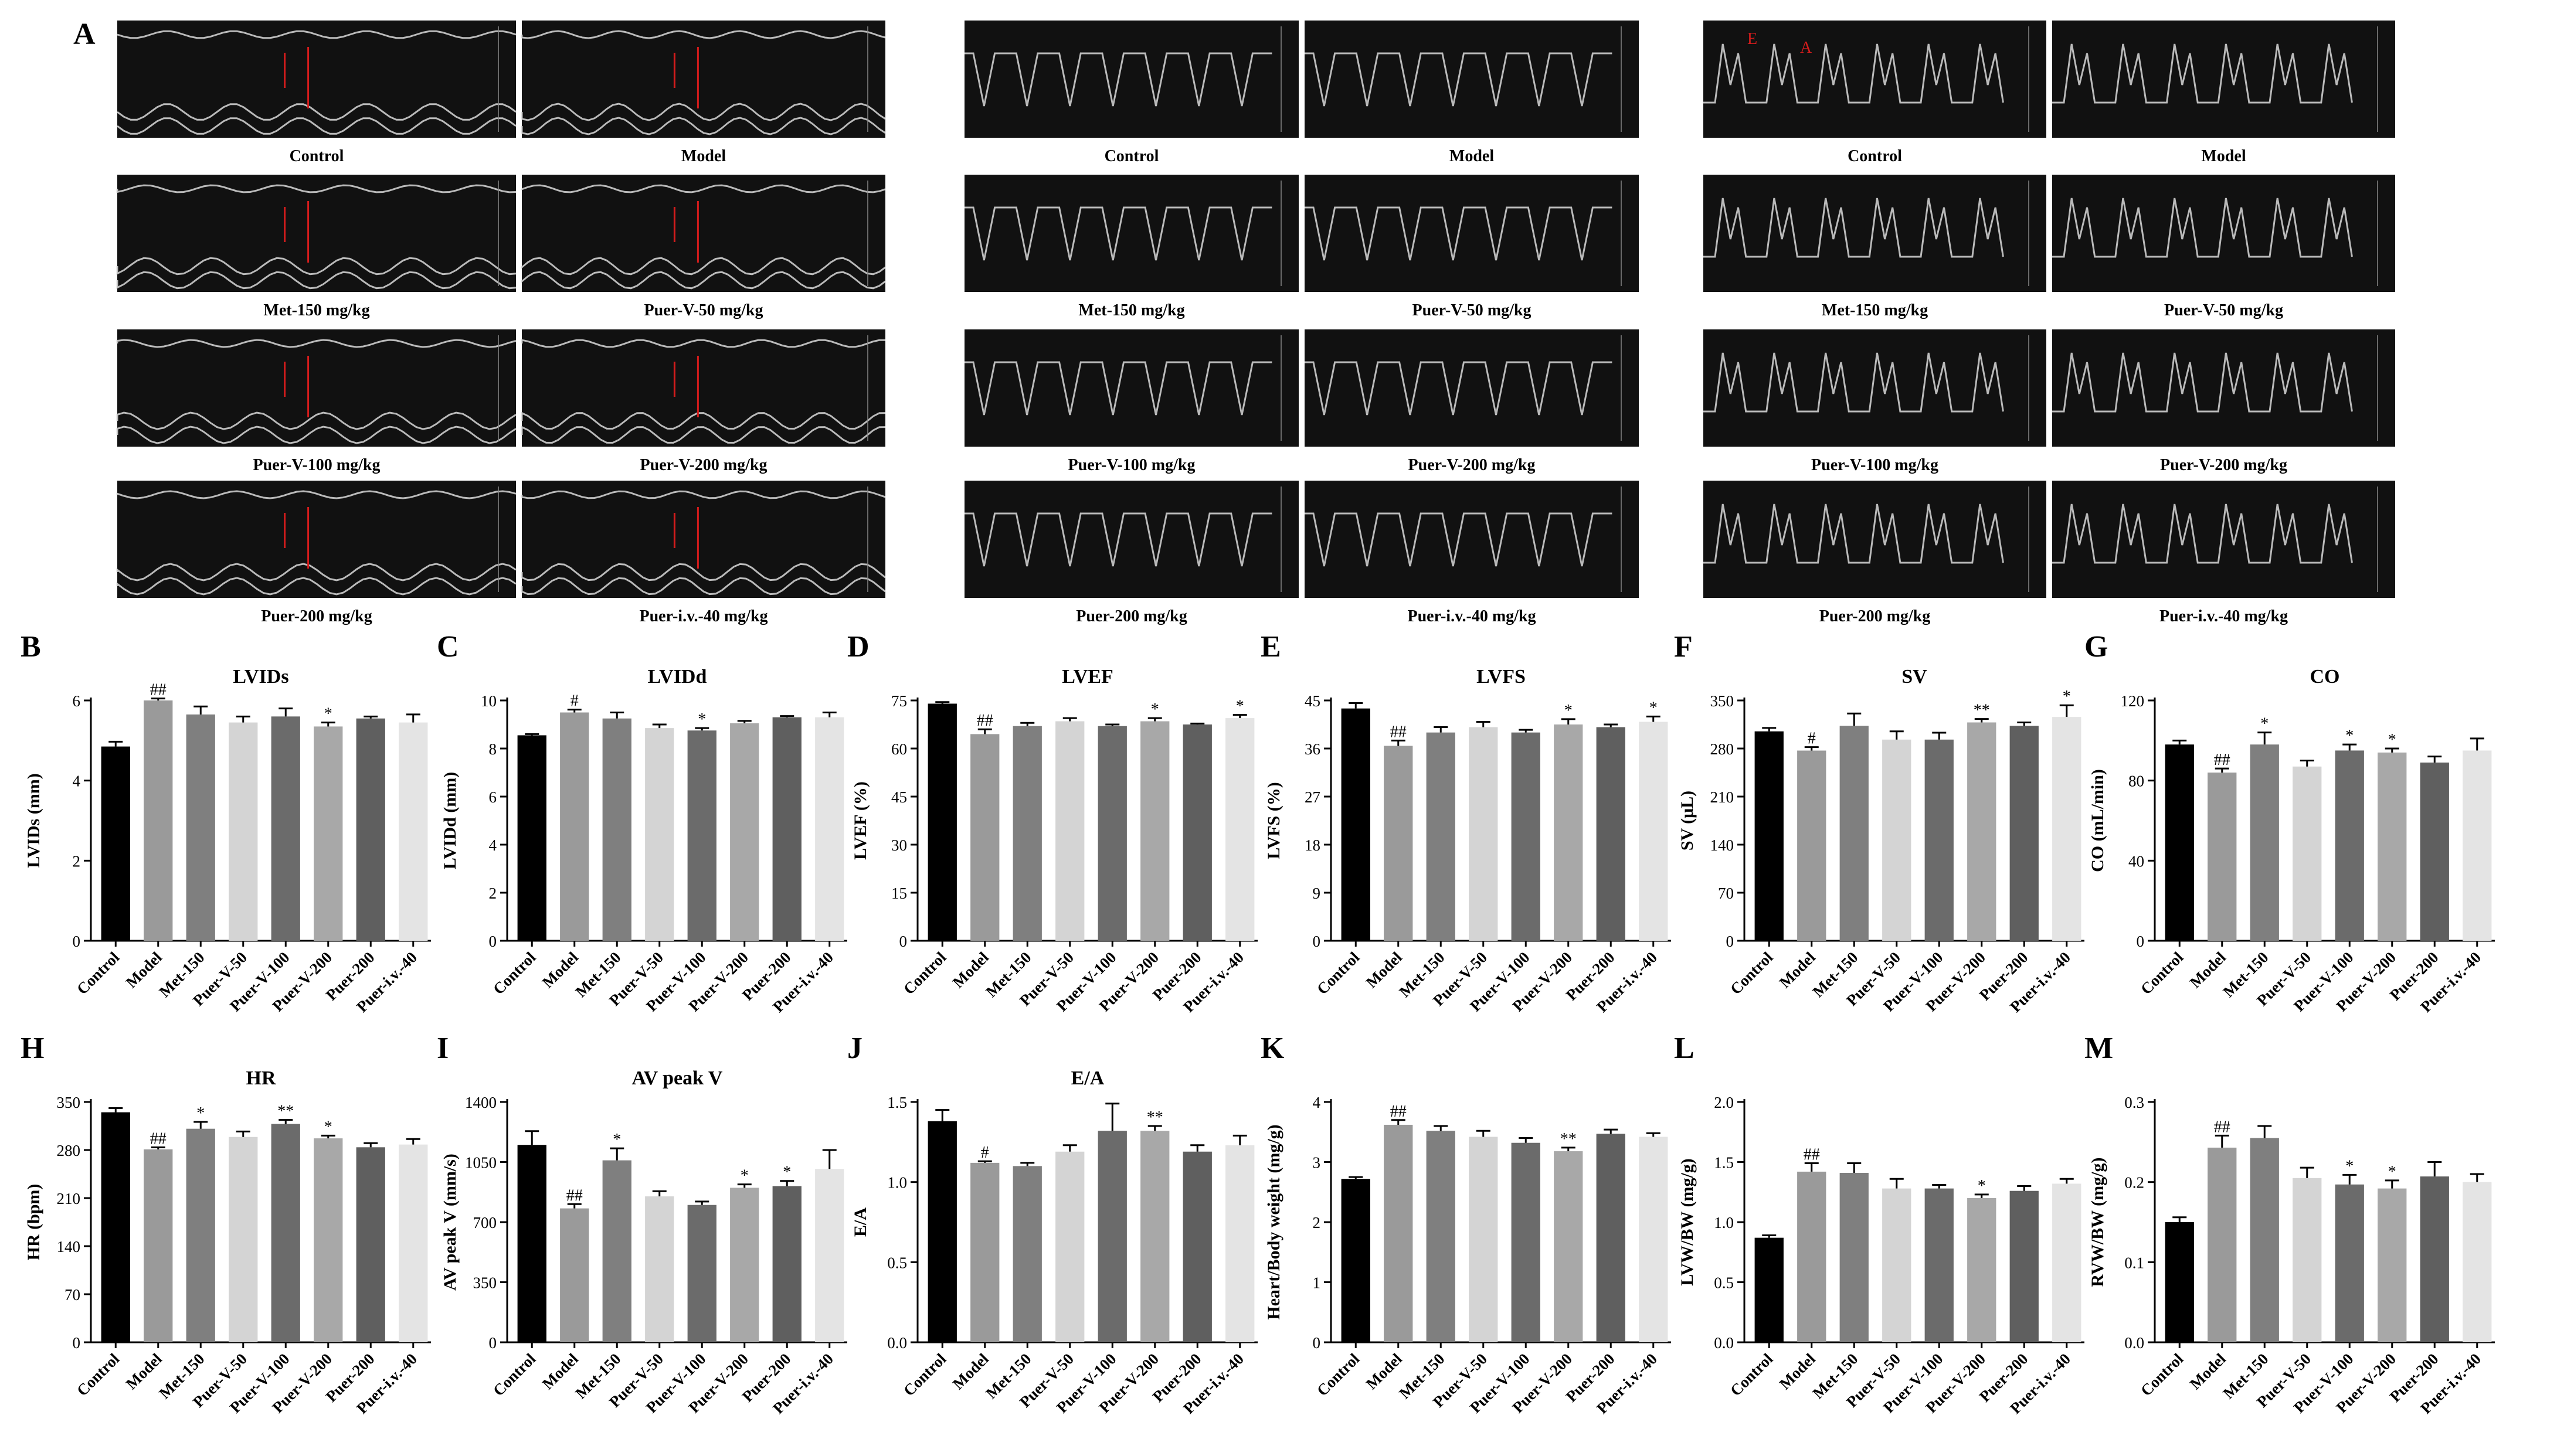 The width and height of the screenshot is (2574, 1456). What do you see at coordinates (1317, 1163) in the screenshot?
I see `y-tick-label: 3` at bounding box center [1317, 1163].